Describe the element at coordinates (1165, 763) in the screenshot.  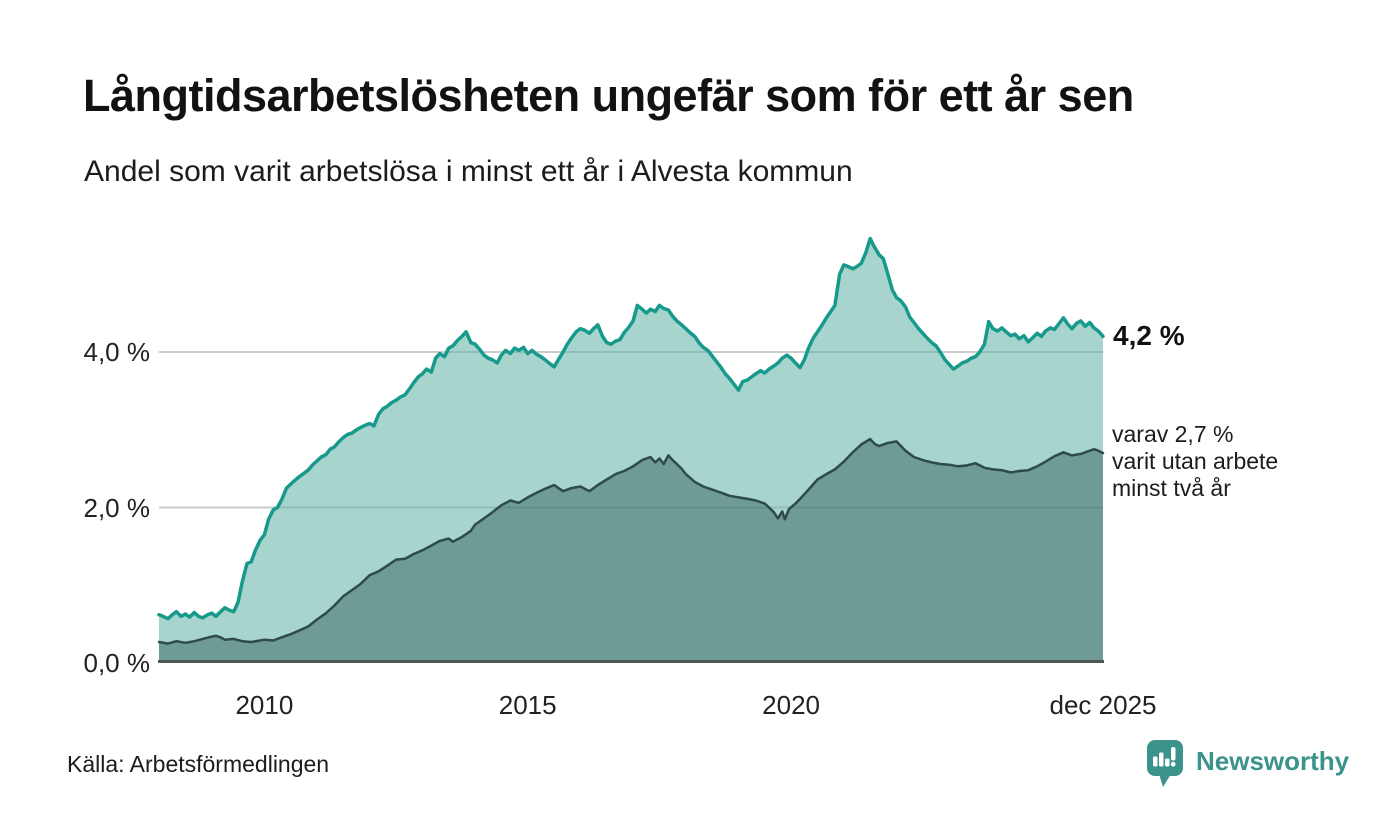
I see `newsworthy-logo-icon` at that location.